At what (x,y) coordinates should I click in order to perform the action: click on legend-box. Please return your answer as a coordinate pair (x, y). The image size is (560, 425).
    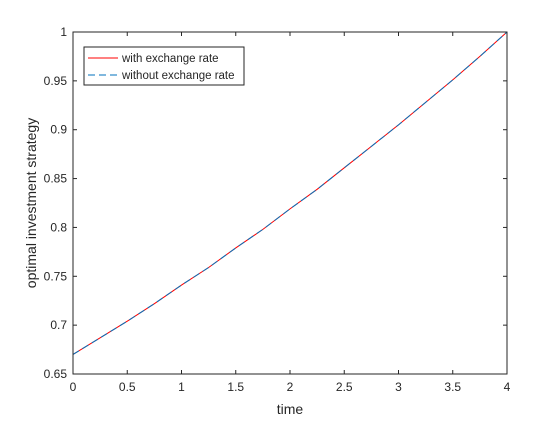
    Looking at the image, I should click on (164, 66).